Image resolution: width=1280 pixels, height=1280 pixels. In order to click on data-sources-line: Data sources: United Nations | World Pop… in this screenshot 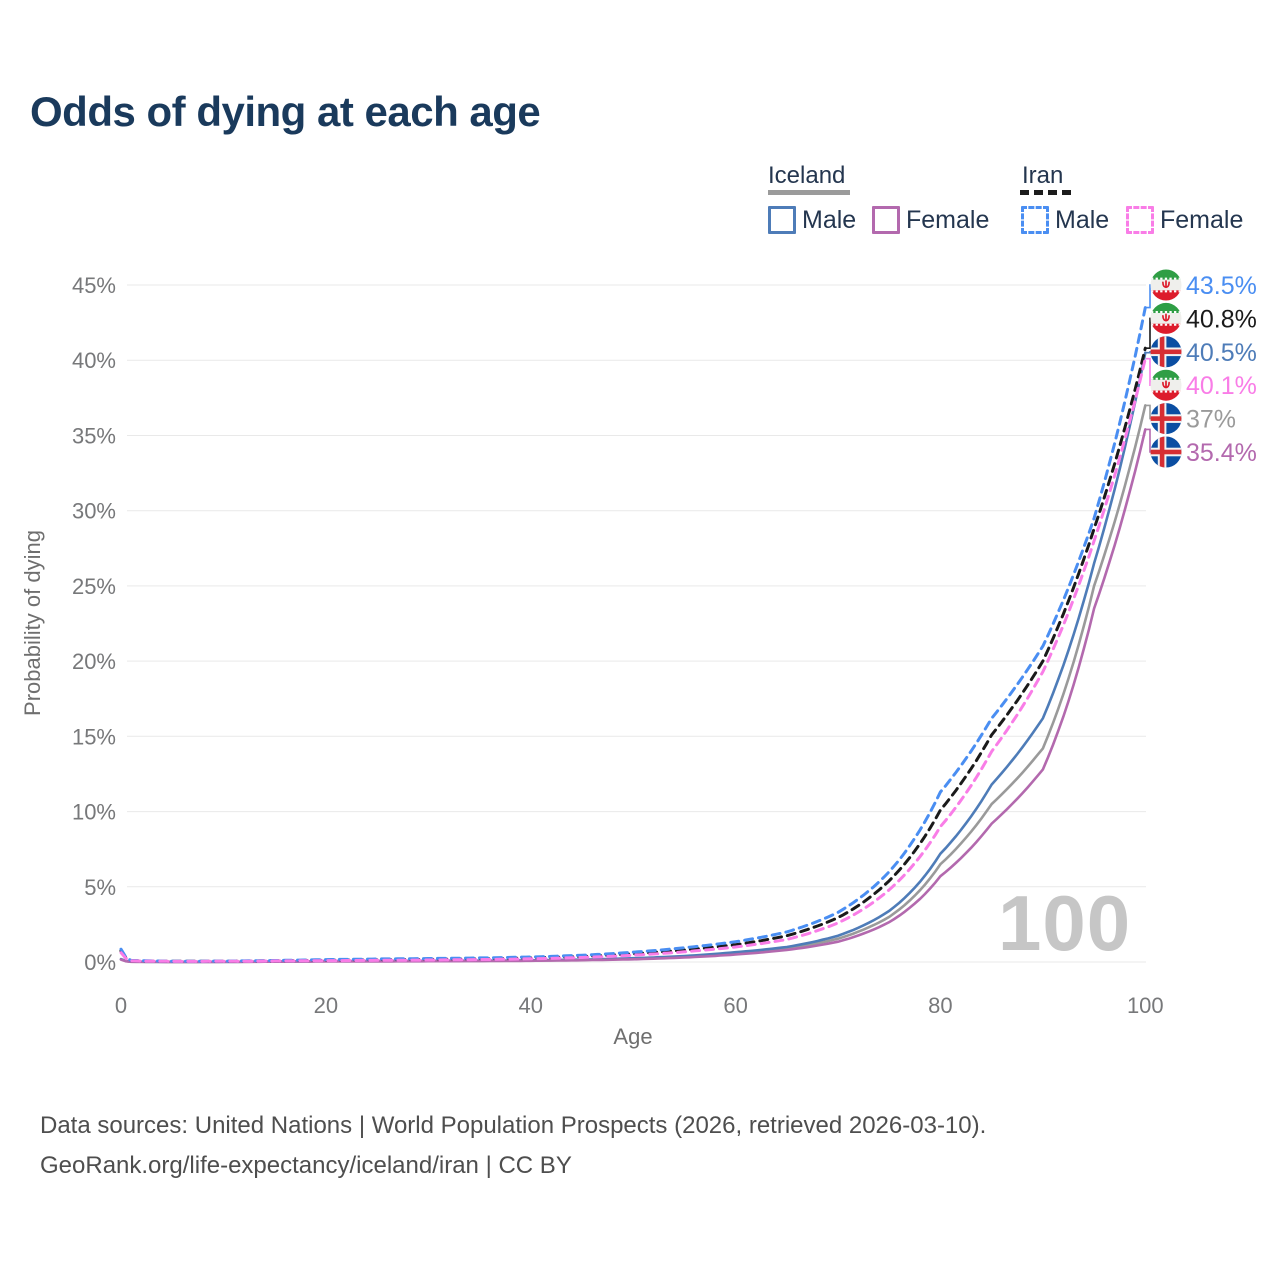, I will do `click(513, 1125)`.